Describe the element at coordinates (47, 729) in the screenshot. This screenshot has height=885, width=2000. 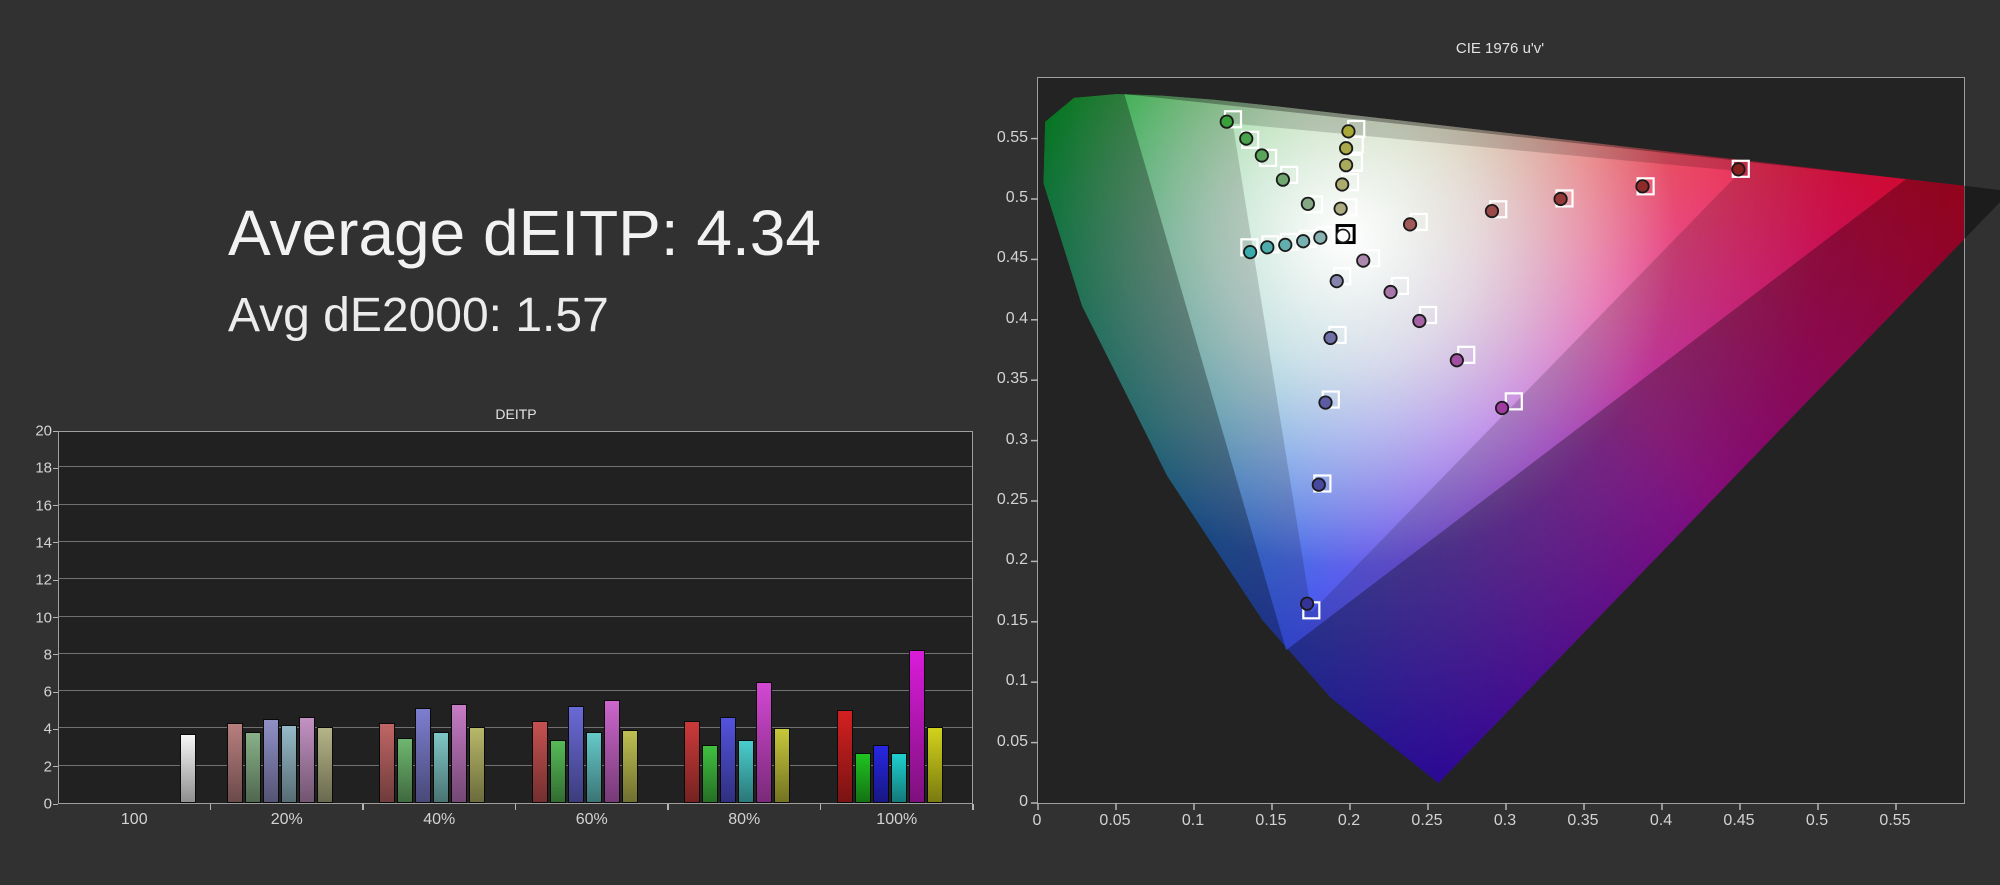
I see `deitp-y-tick-label: 4` at that location.